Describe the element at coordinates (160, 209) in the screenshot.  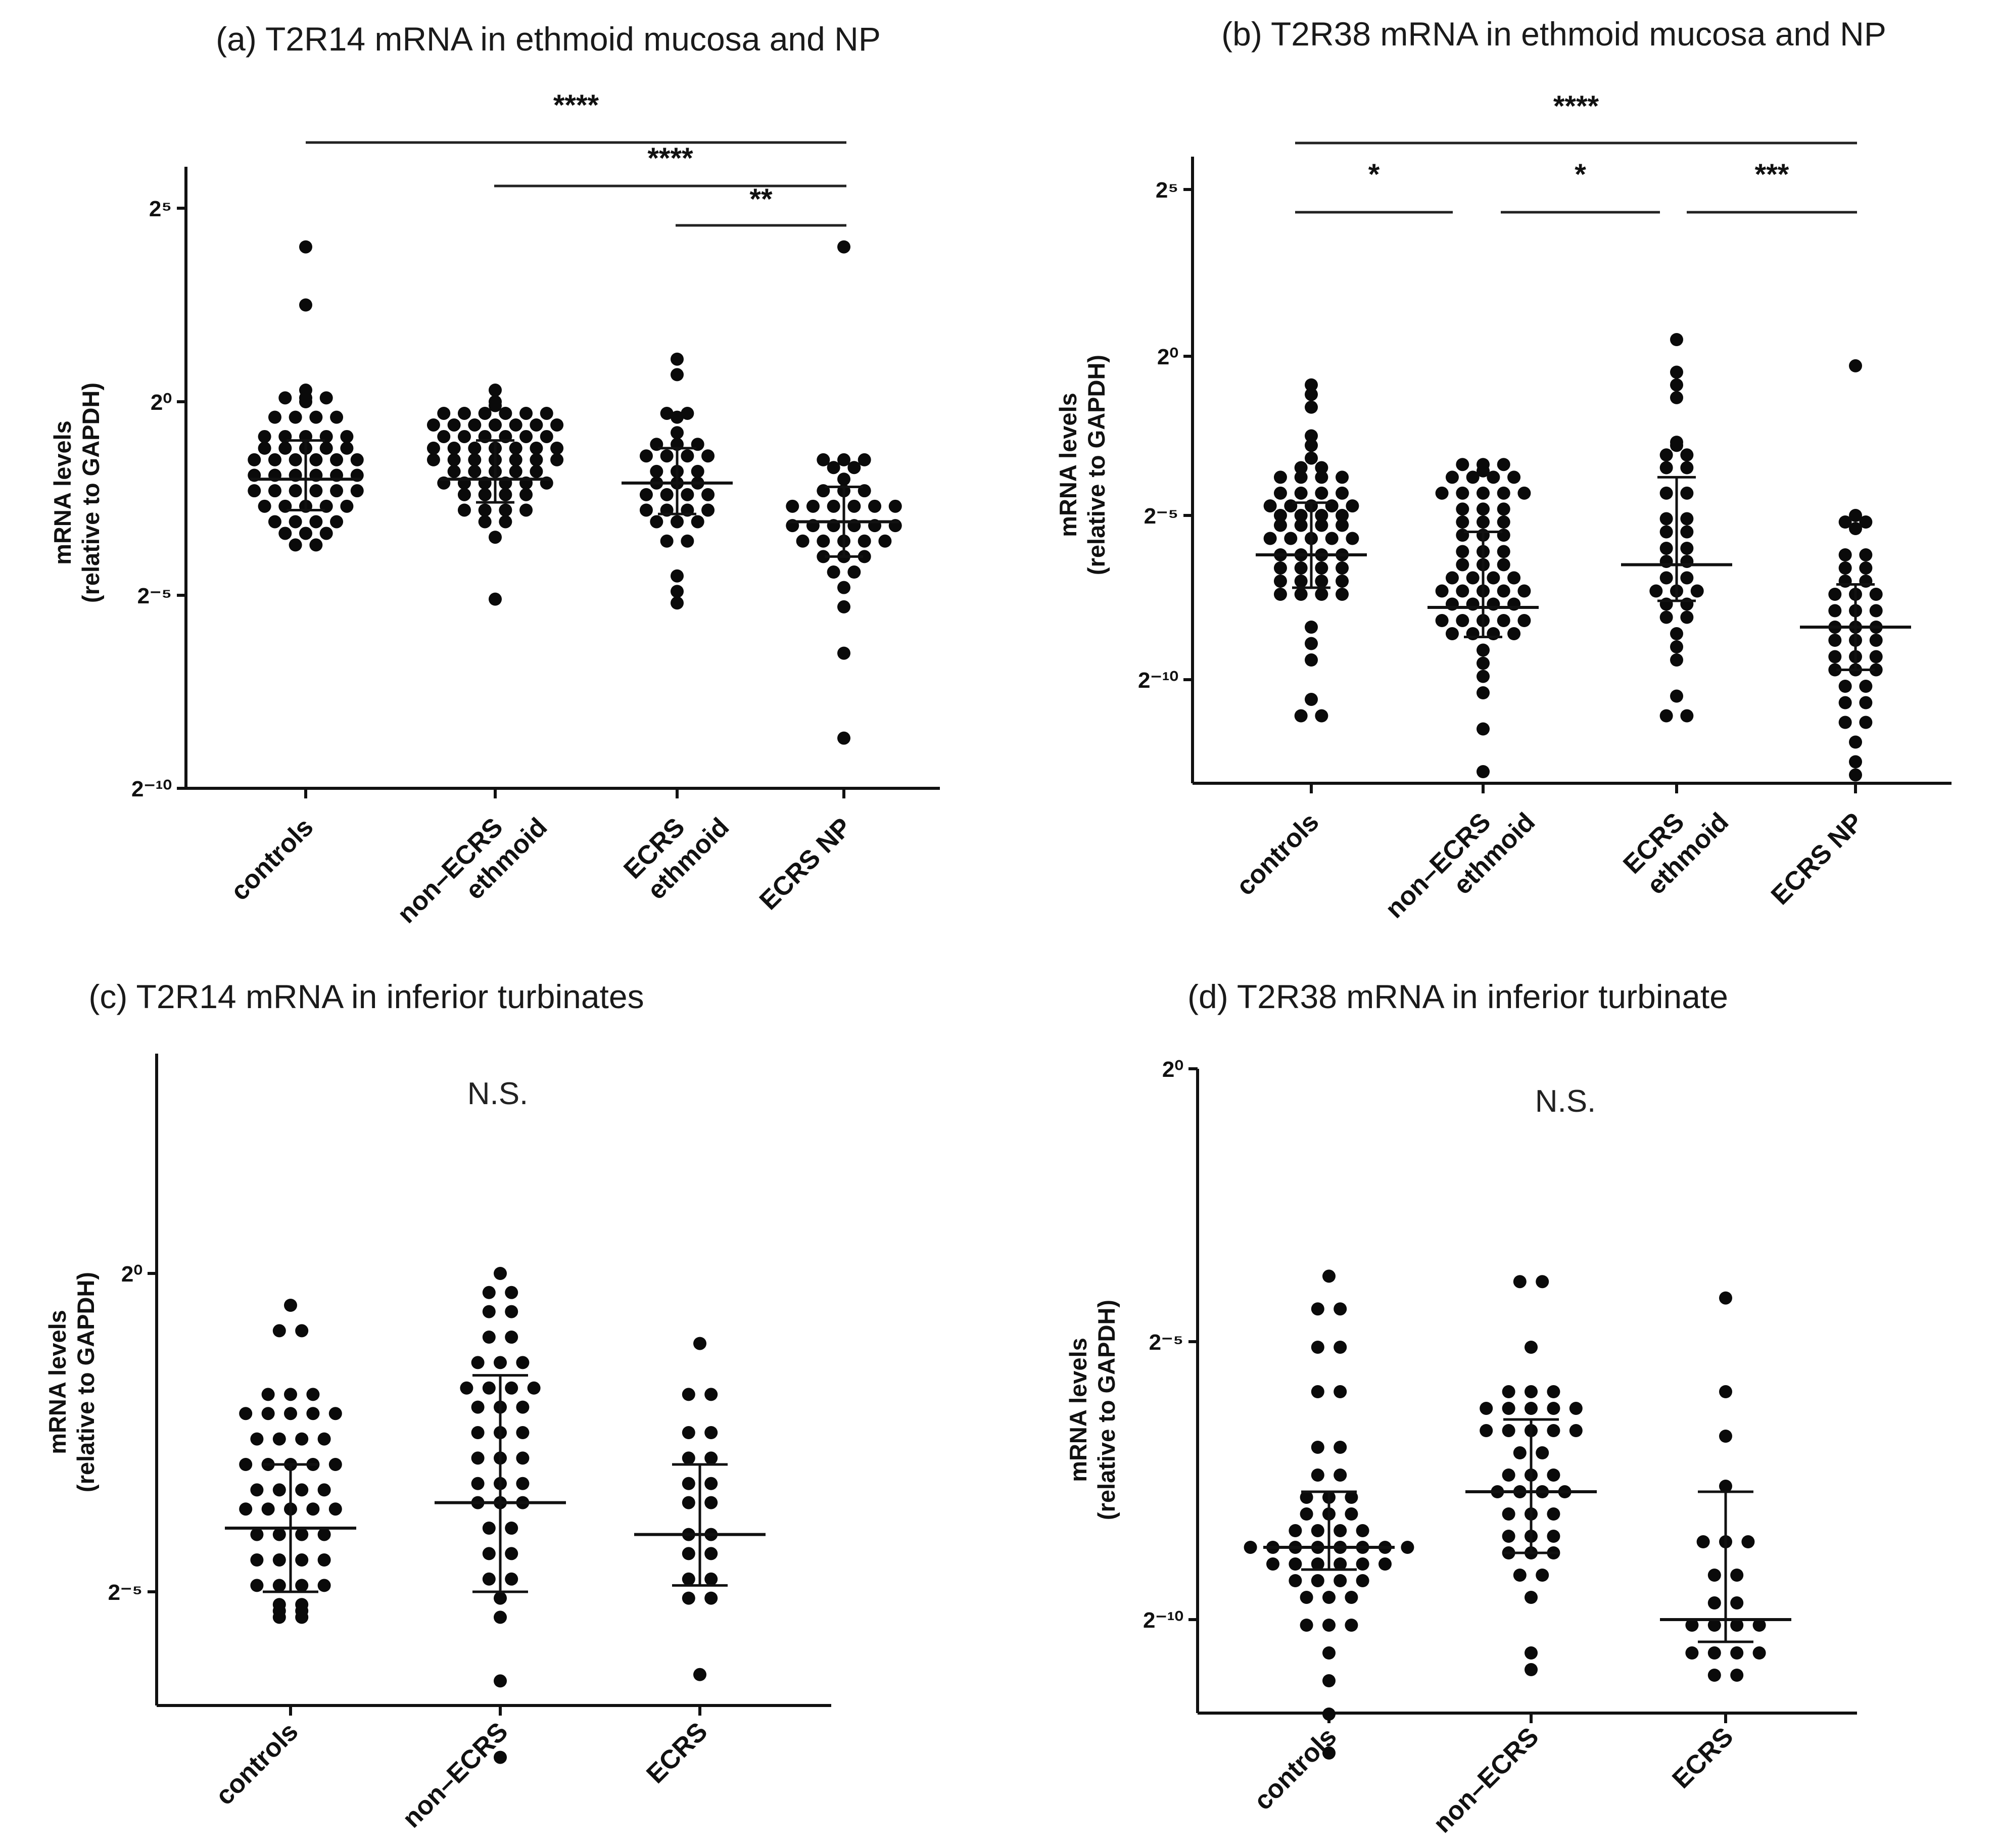
I see `y-tick-label: 2⁵` at that location.